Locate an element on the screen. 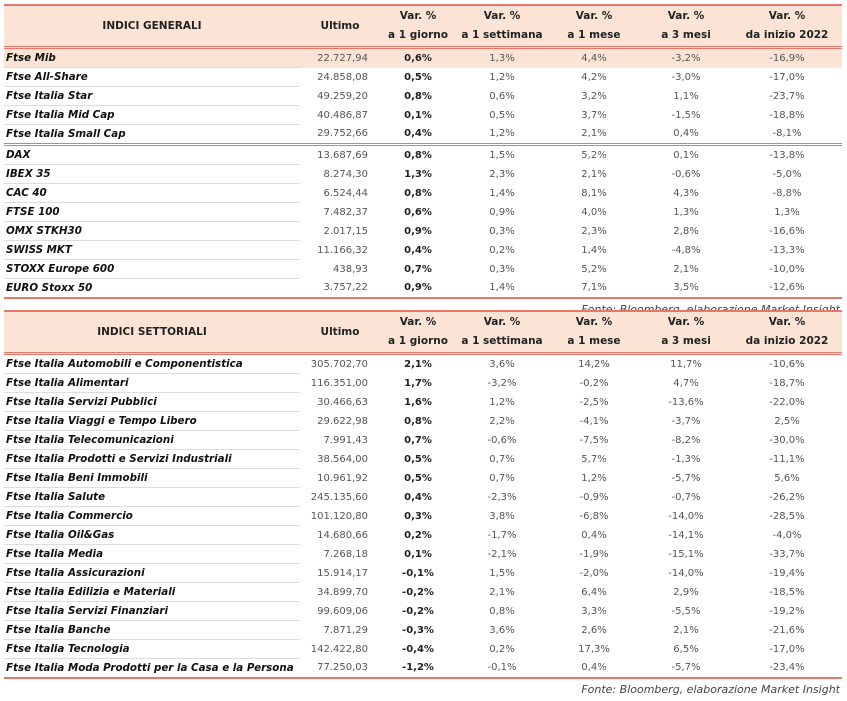 The height and width of the screenshot is (701, 847). cell-w1: 1,5% is located at coordinates (502, 573).